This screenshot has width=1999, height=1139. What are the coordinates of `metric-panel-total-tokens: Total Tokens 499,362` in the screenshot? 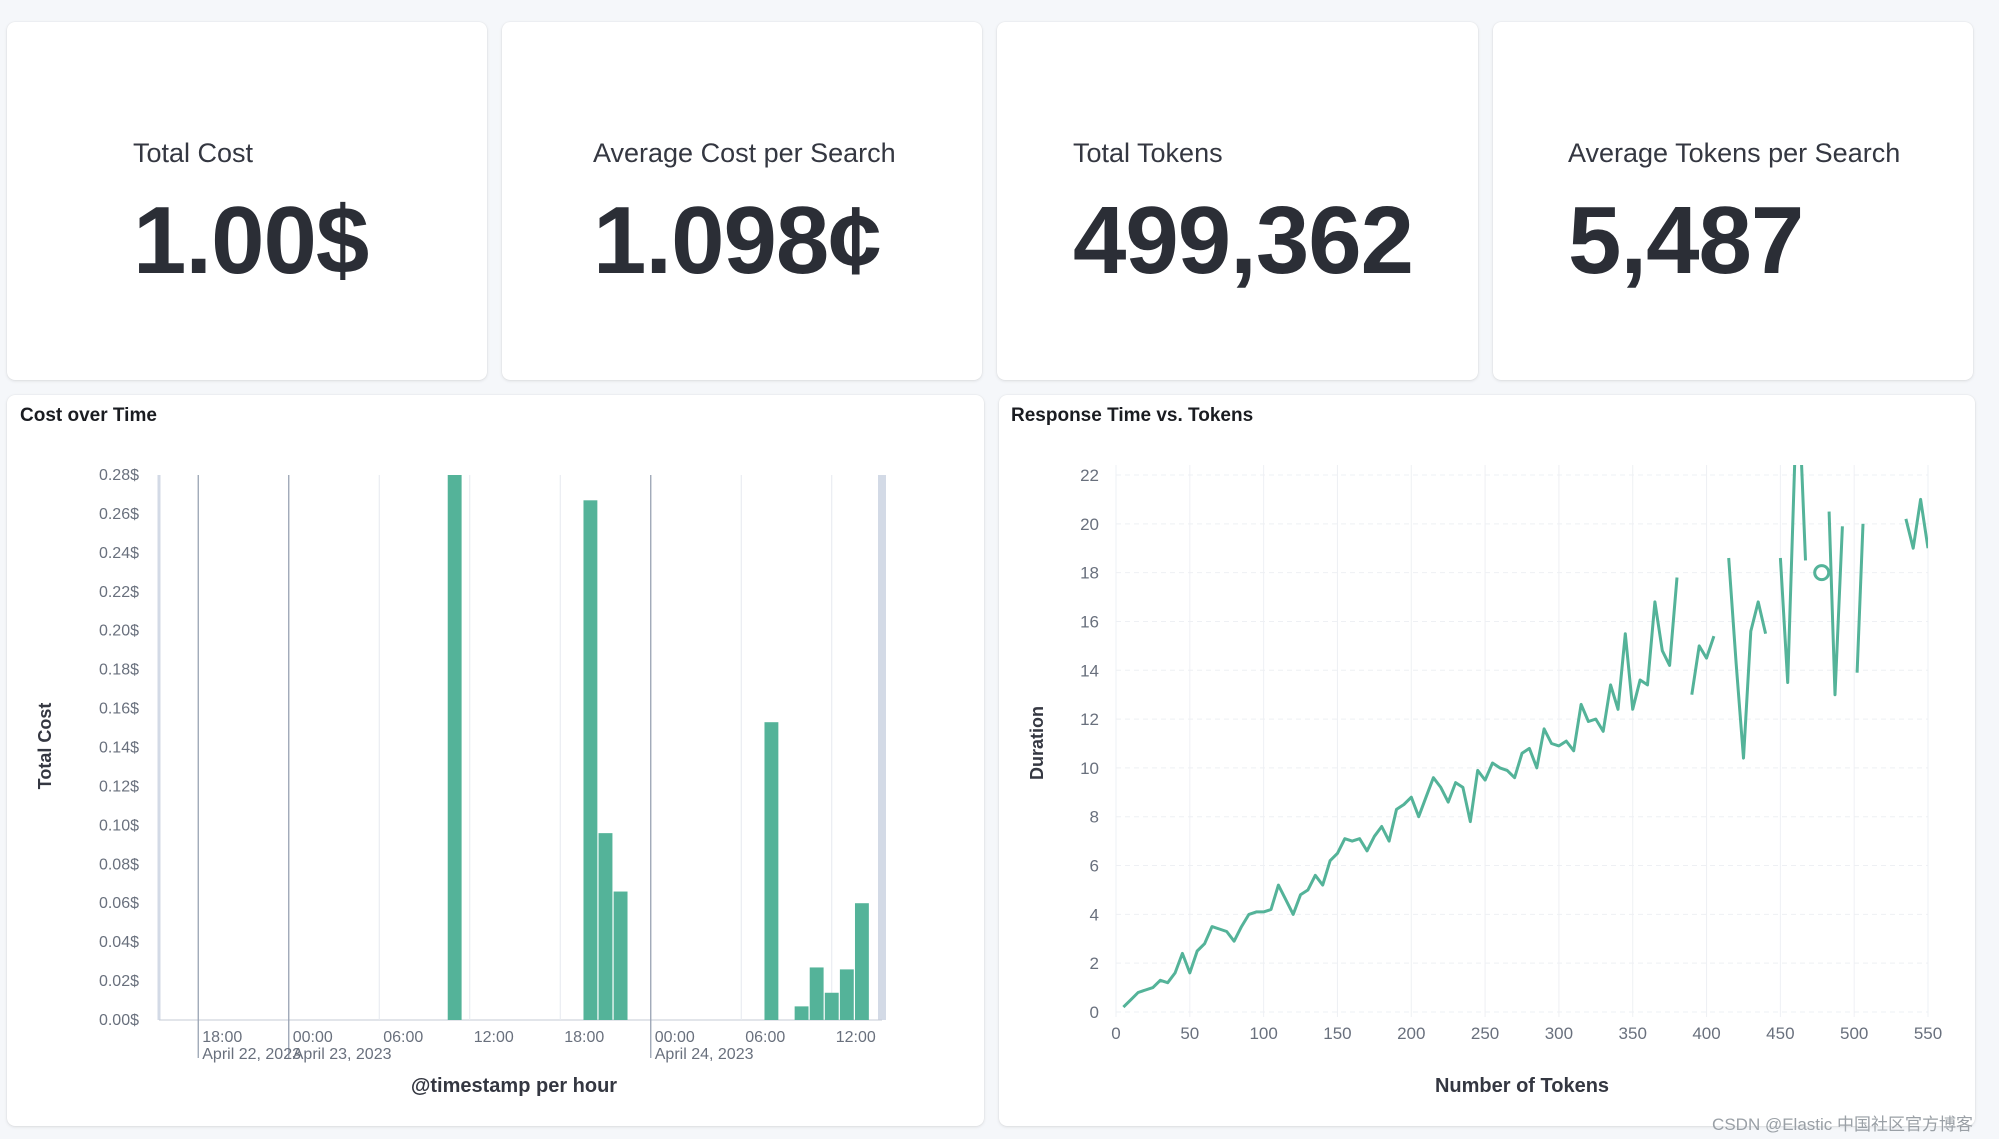 It's located at (1237, 201).